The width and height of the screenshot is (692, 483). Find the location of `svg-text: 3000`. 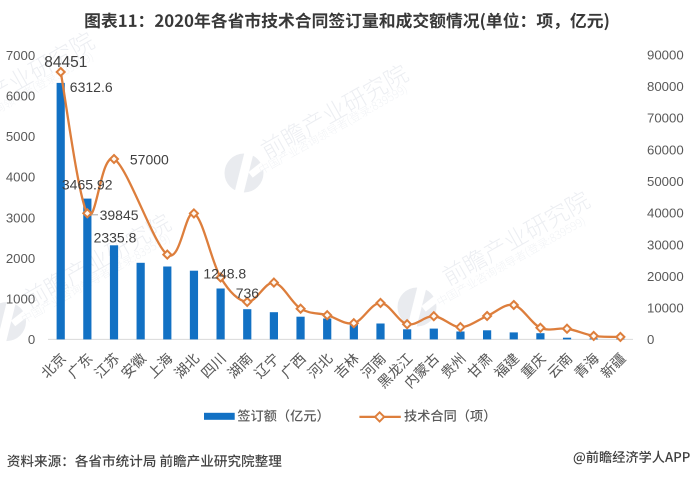

svg-text: 3000 is located at coordinates (20, 217).